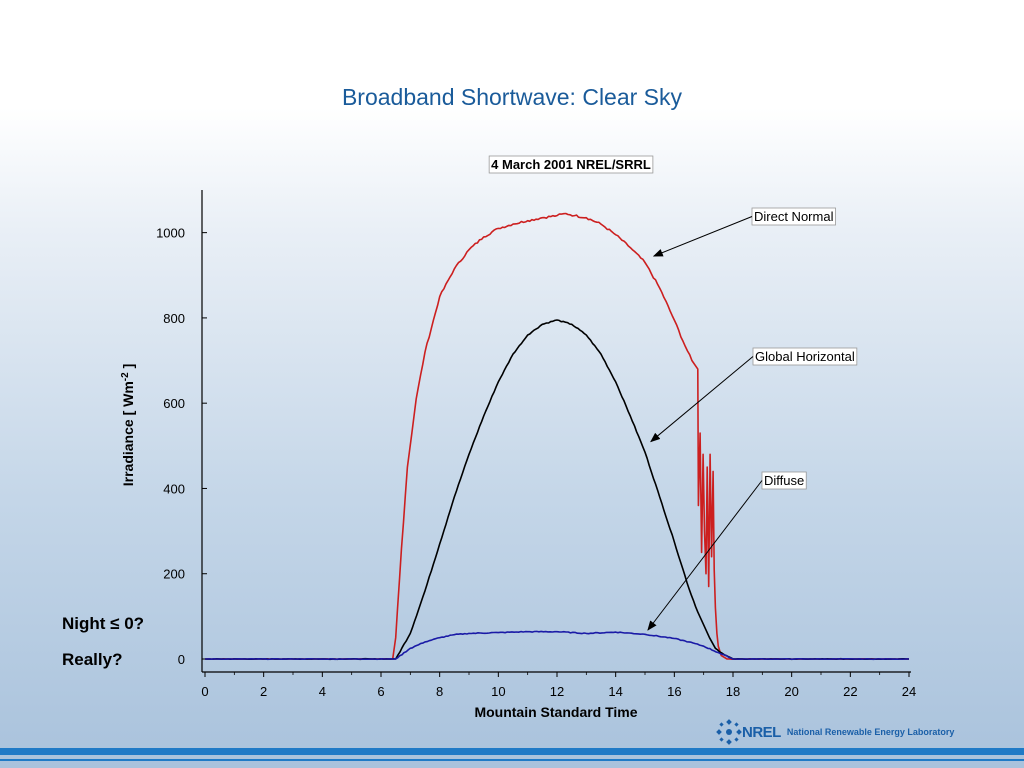 This screenshot has width=1024, height=768. Describe the element at coordinates (170, 233) in the screenshot. I see `y-tick-label: 1000` at that location.